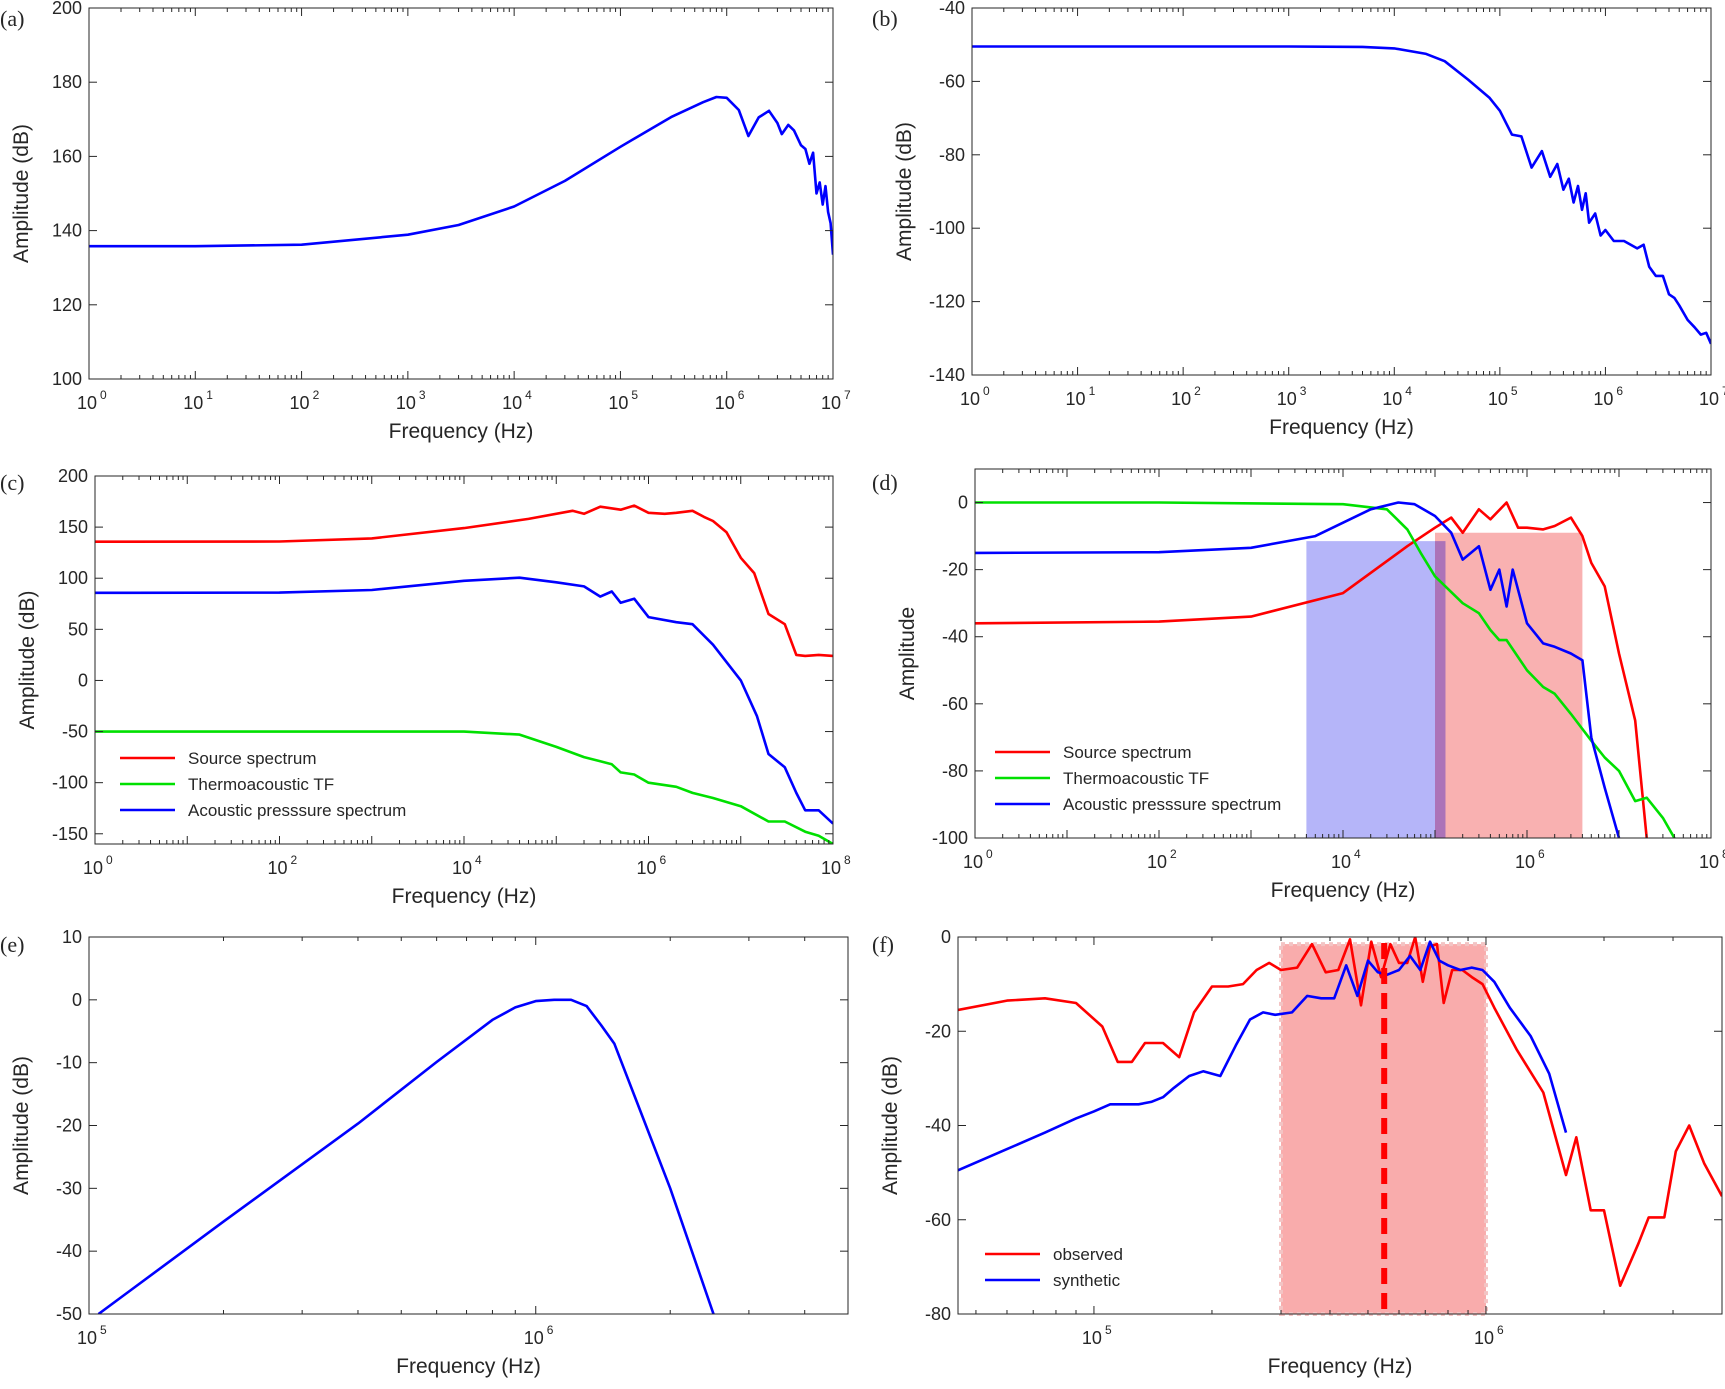 This screenshot has height=1389, width=1725. What do you see at coordinates (955, 704) in the screenshot?
I see `y-tick-label: -60` at bounding box center [955, 704].